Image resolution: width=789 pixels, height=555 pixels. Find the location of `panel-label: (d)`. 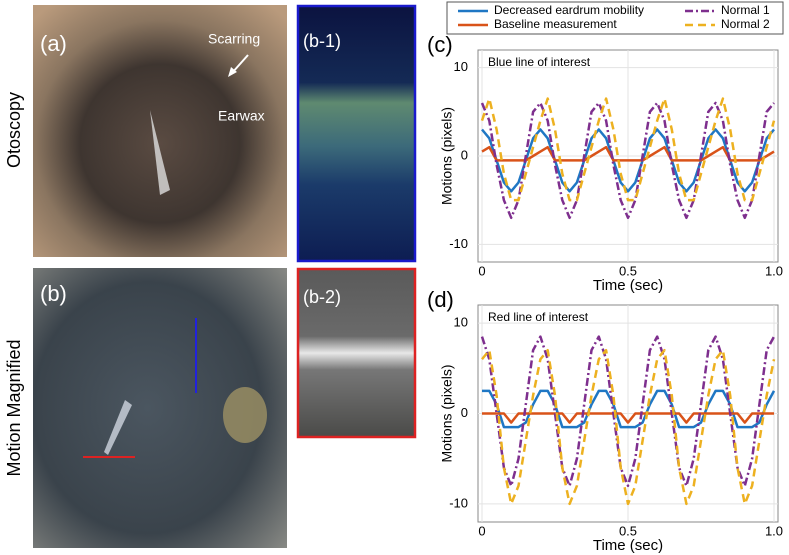

panel-label: (d) is located at coordinates (440, 299).